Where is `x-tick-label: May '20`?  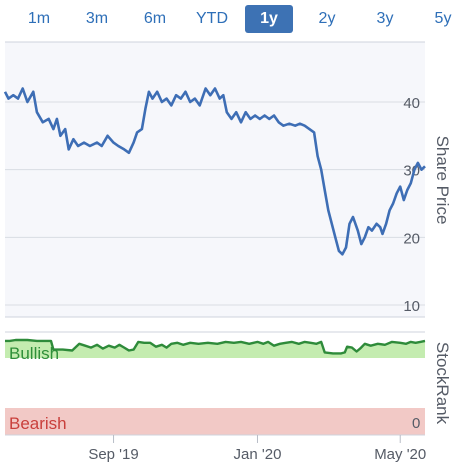
x-tick-label: May '20 is located at coordinates (400, 454).